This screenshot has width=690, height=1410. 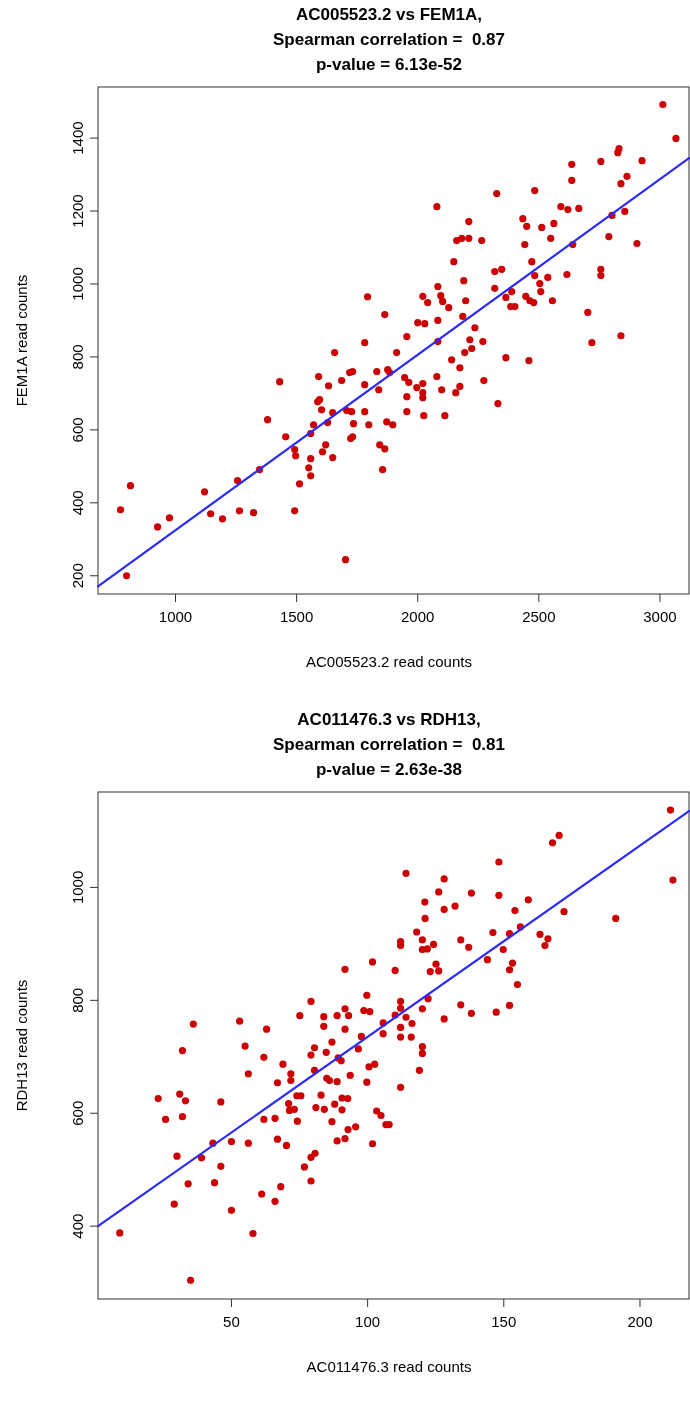 What do you see at coordinates (389, 1366) in the screenshot?
I see `x-axis-title: AC011476.3 read counts` at bounding box center [389, 1366].